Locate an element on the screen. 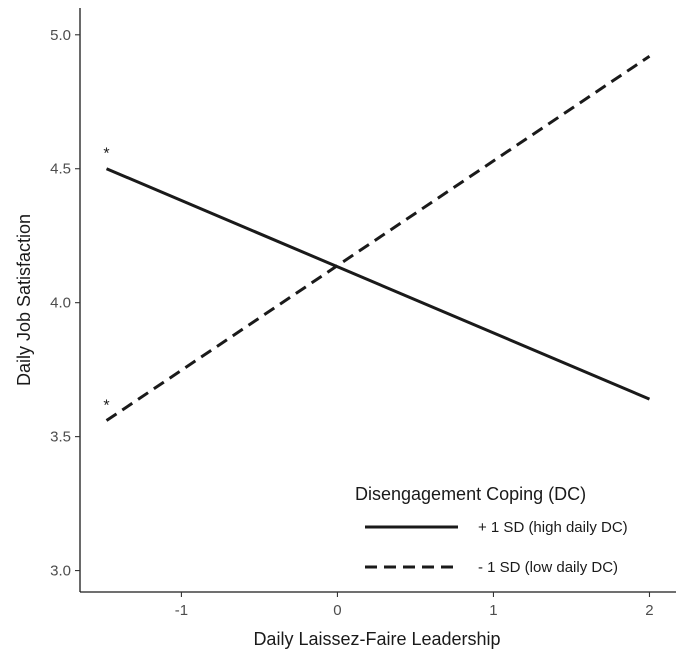 This screenshot has height=663, width=685. legend-label: - 1 SD (low daily DC) is located at coordinates (548, 567).